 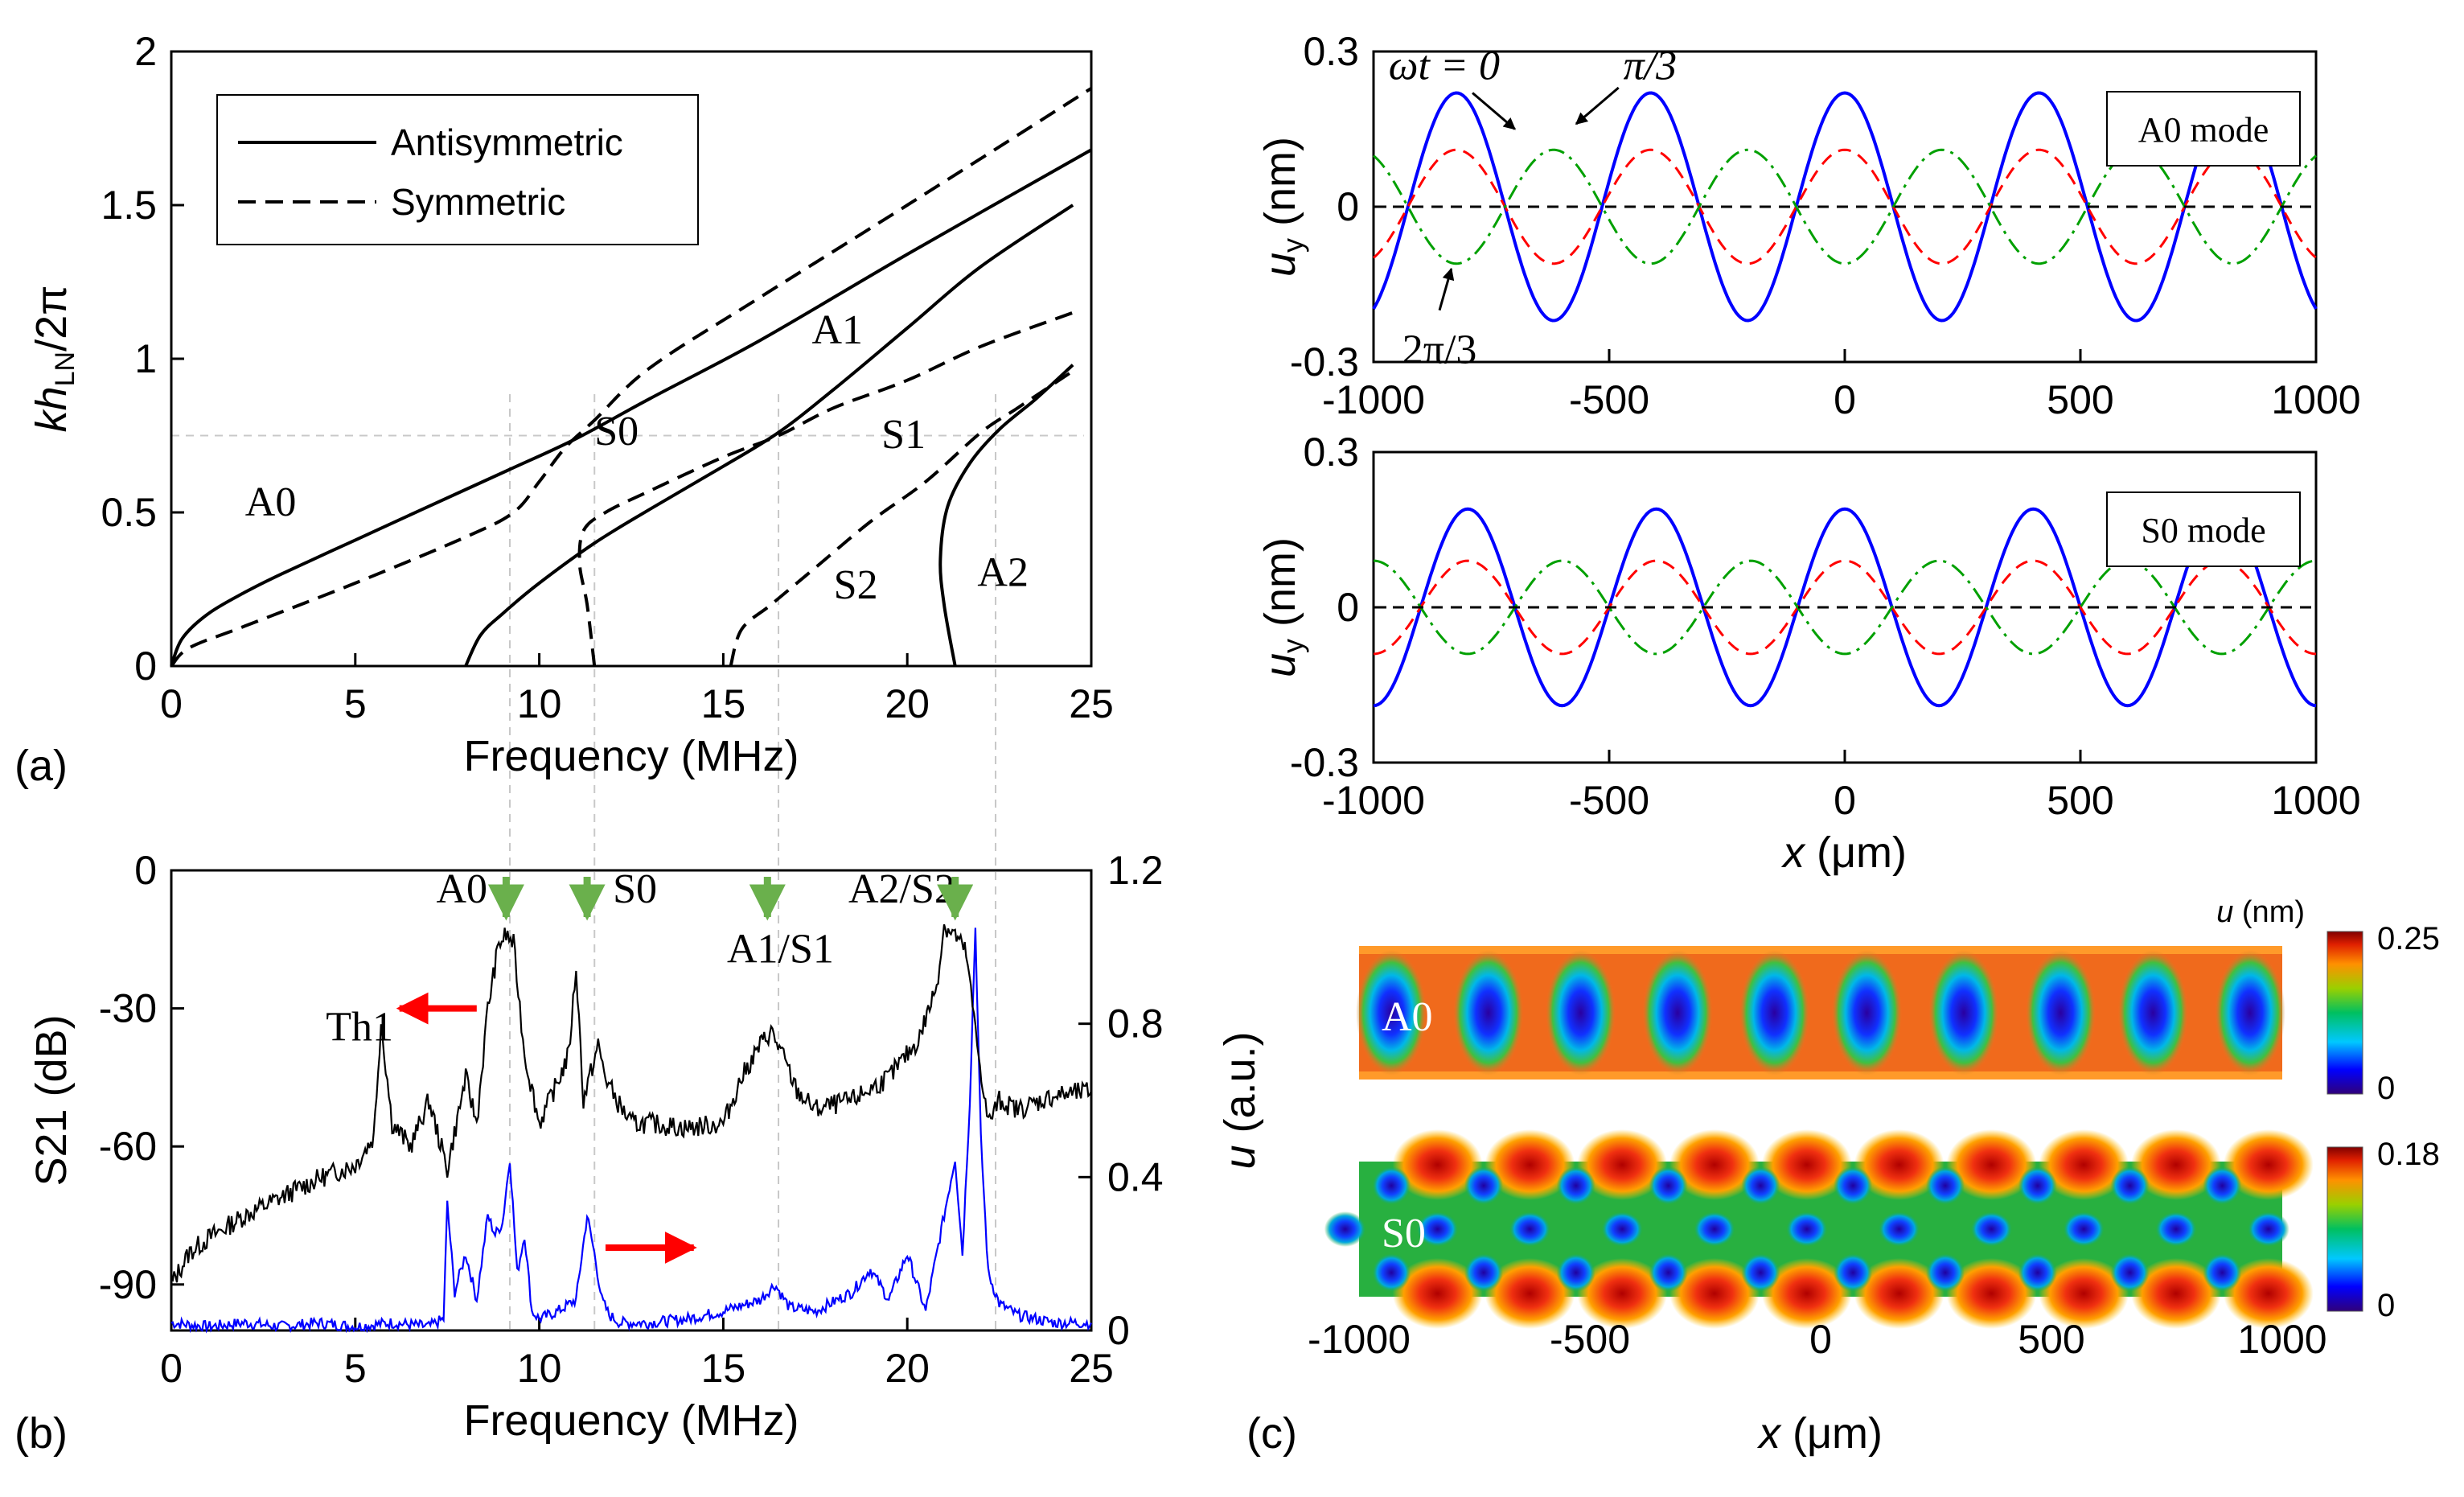 I want to click on y-right-tick-label: 1.2, so click(x=1135, y=870).